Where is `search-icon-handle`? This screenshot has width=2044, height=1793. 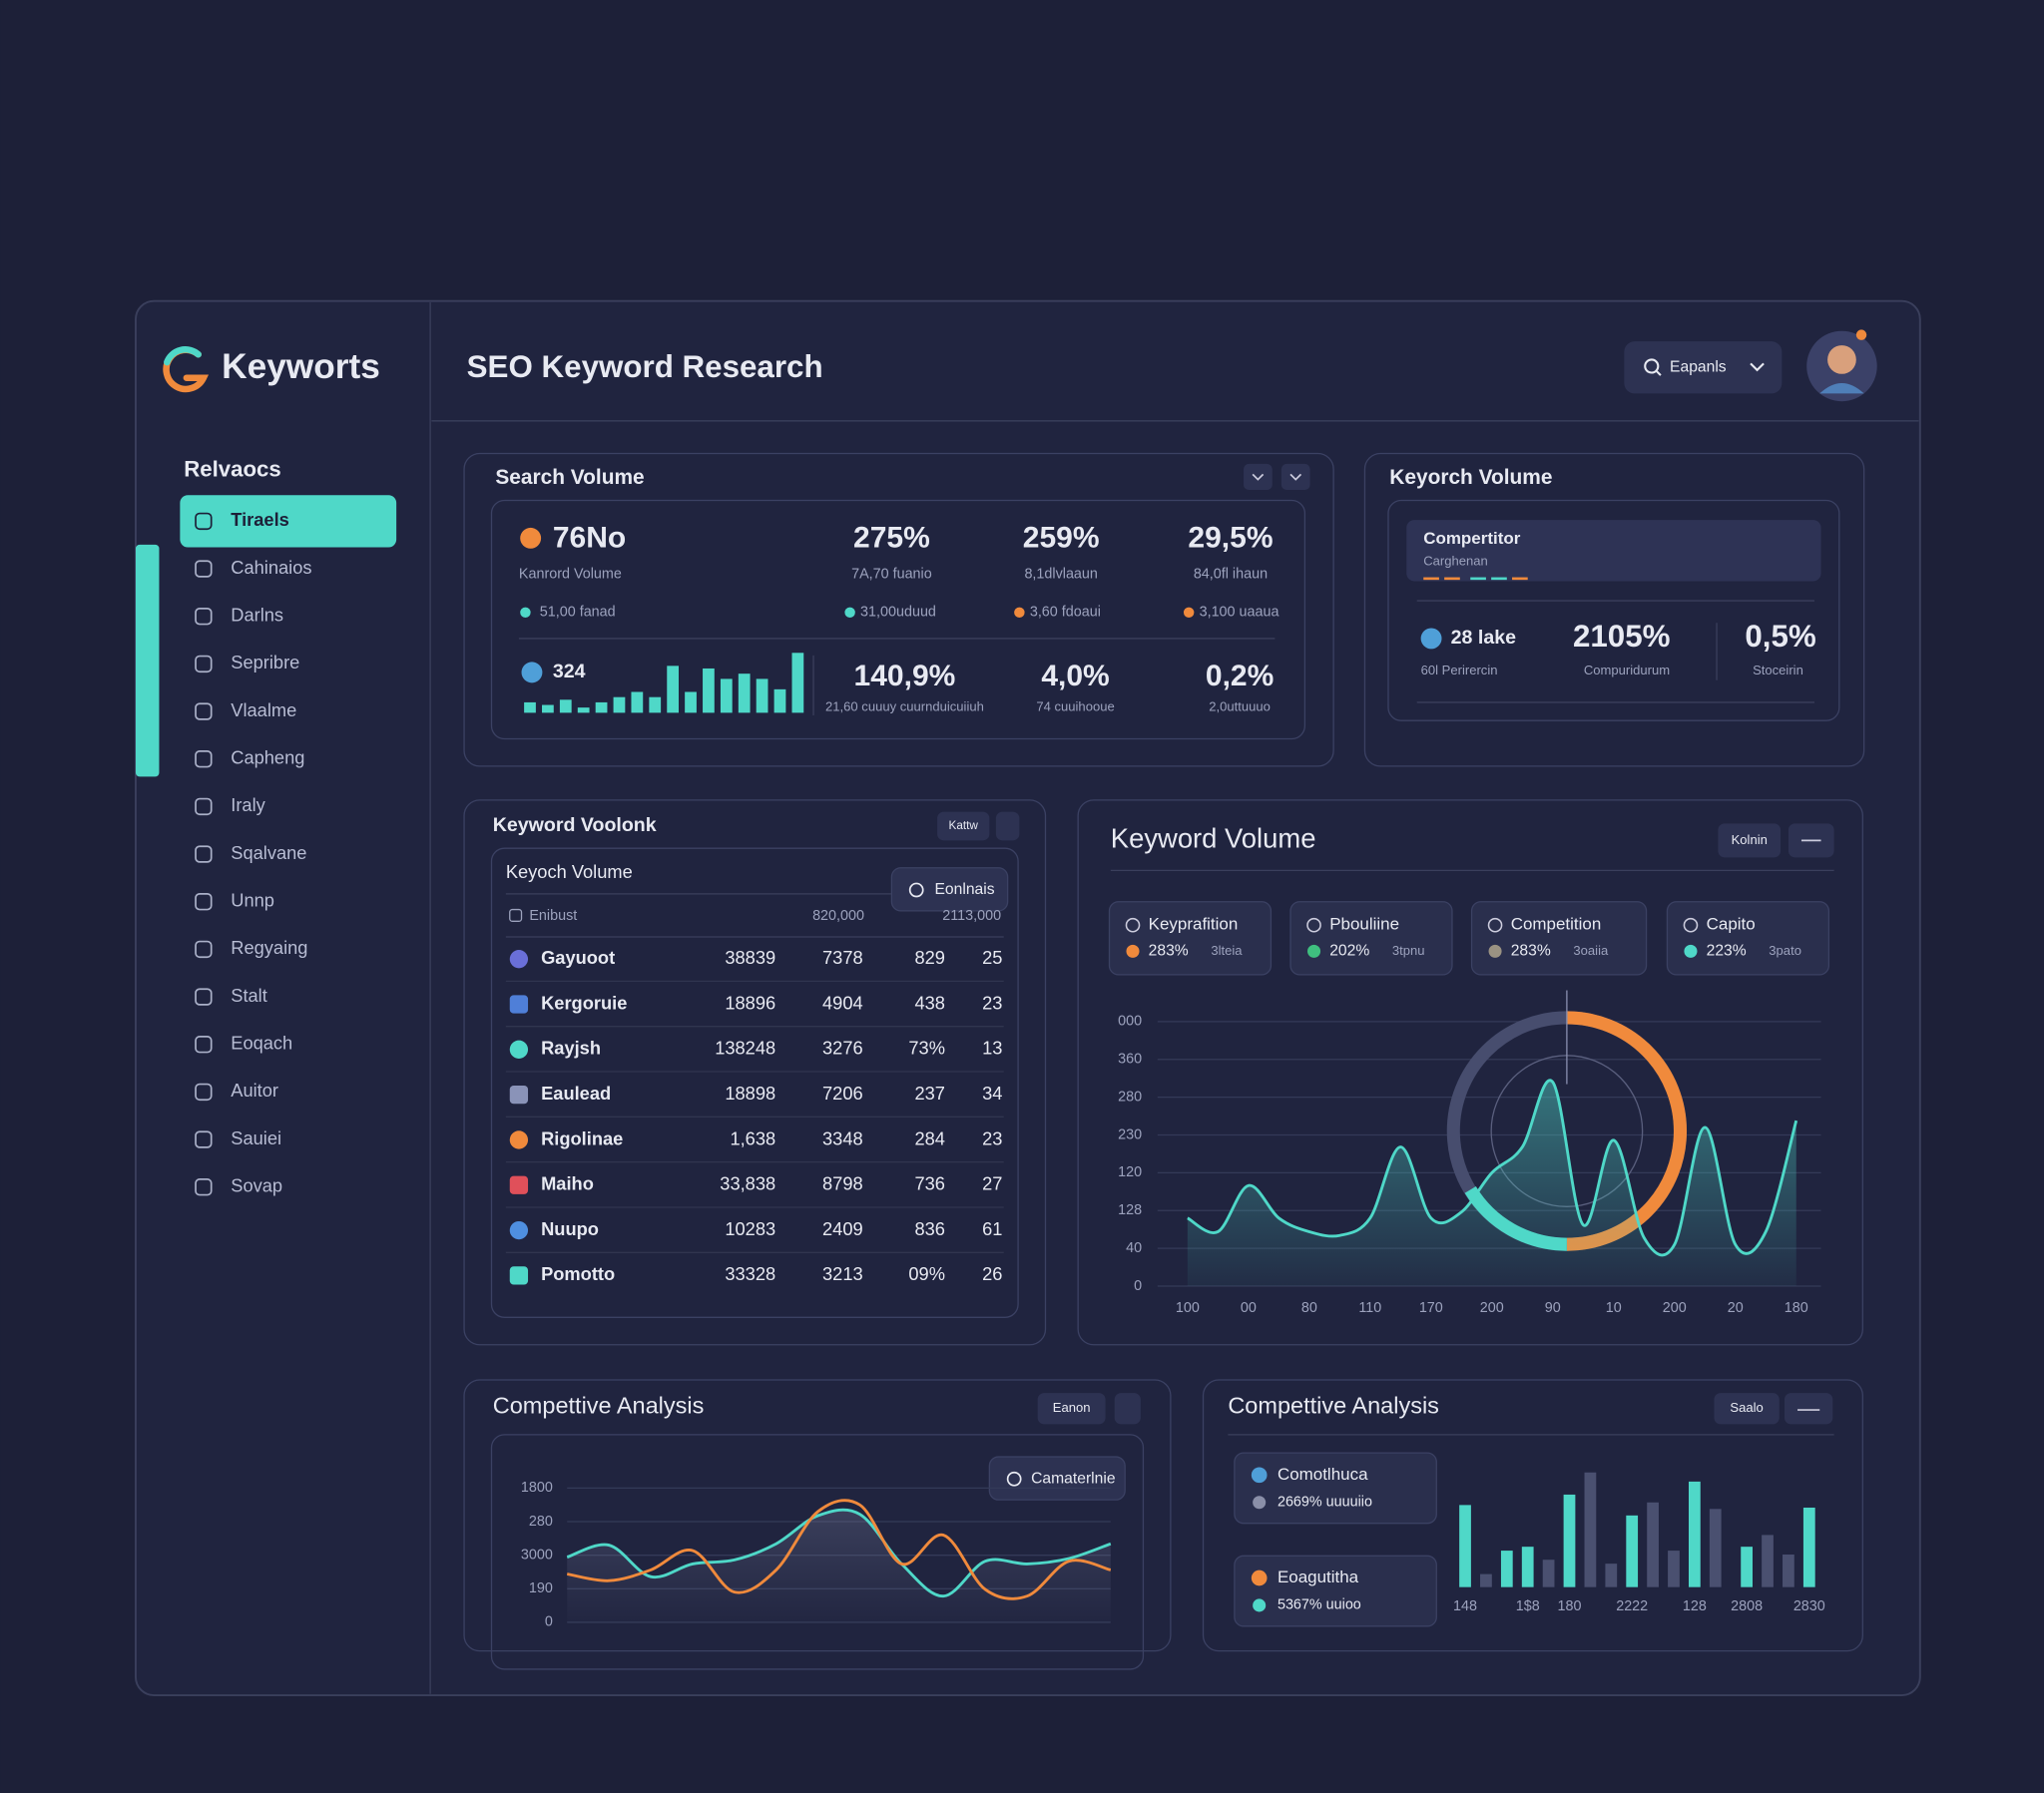 search-icon-handle is located at coordinates (1659, 373).